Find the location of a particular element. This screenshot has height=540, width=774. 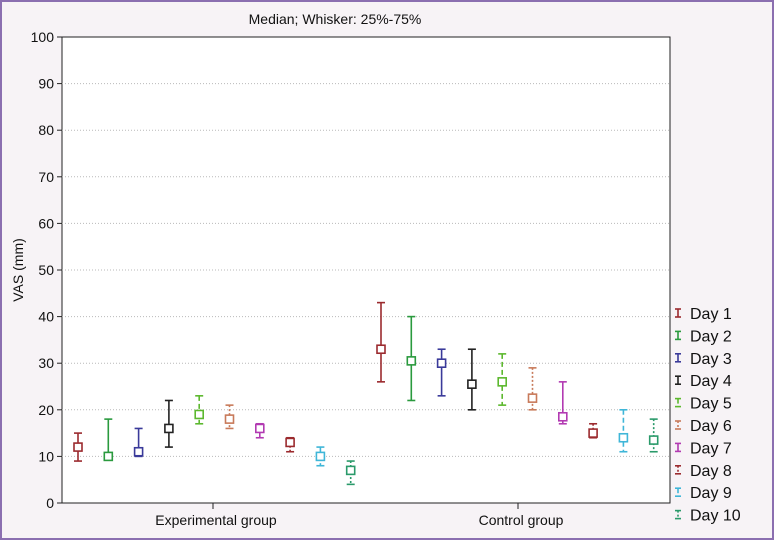

legend-label: Day 4 is located at coordinates (711, 381).